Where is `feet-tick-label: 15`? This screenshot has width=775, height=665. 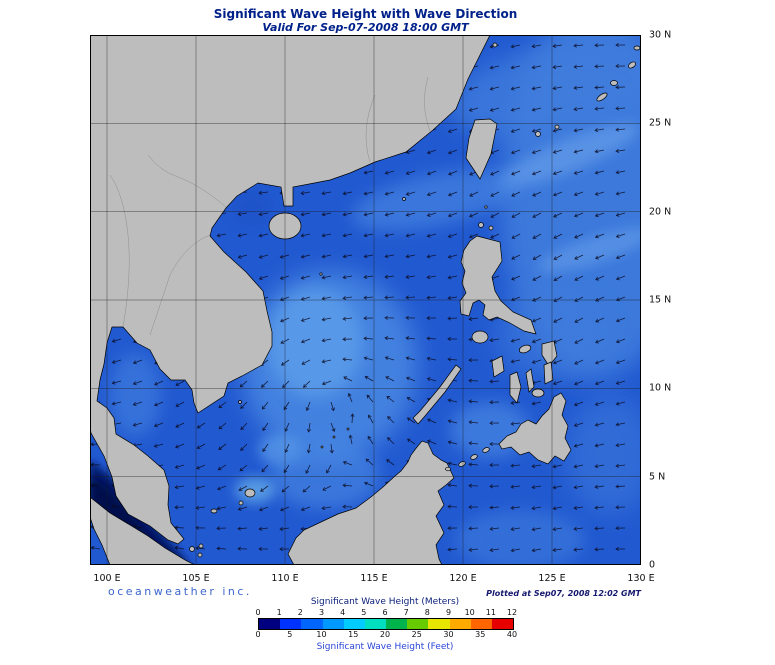 feet-tick-label: 15 is located at coordinates (353, 634).